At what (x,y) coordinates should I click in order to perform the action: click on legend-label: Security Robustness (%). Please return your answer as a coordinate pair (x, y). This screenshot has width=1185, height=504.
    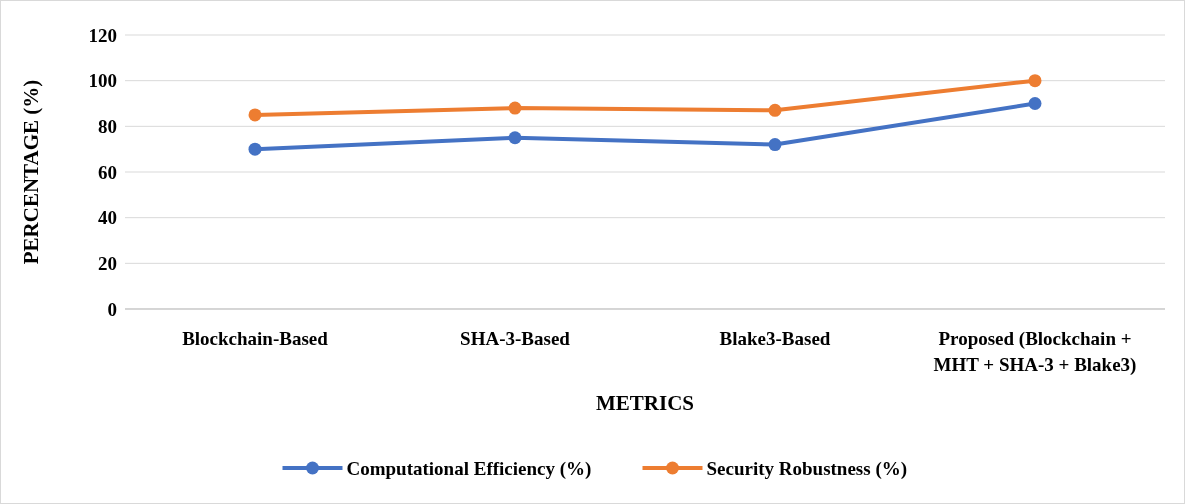
    Looking at the image, I should click on (807, 468).